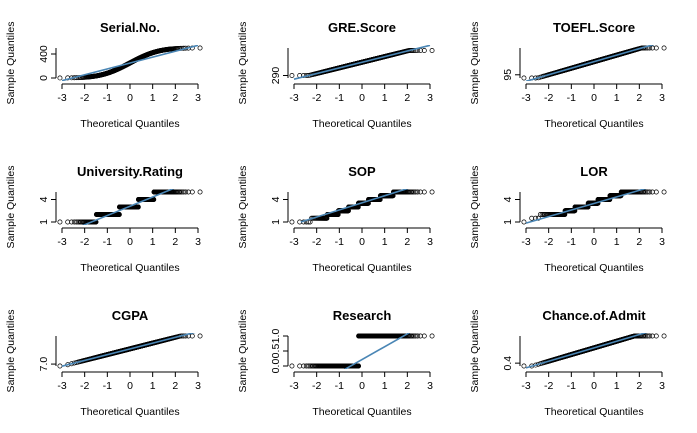 The height and width of the screenshot is (433, 697). I want to click on y-tick-label: 4, so click(44, 199).